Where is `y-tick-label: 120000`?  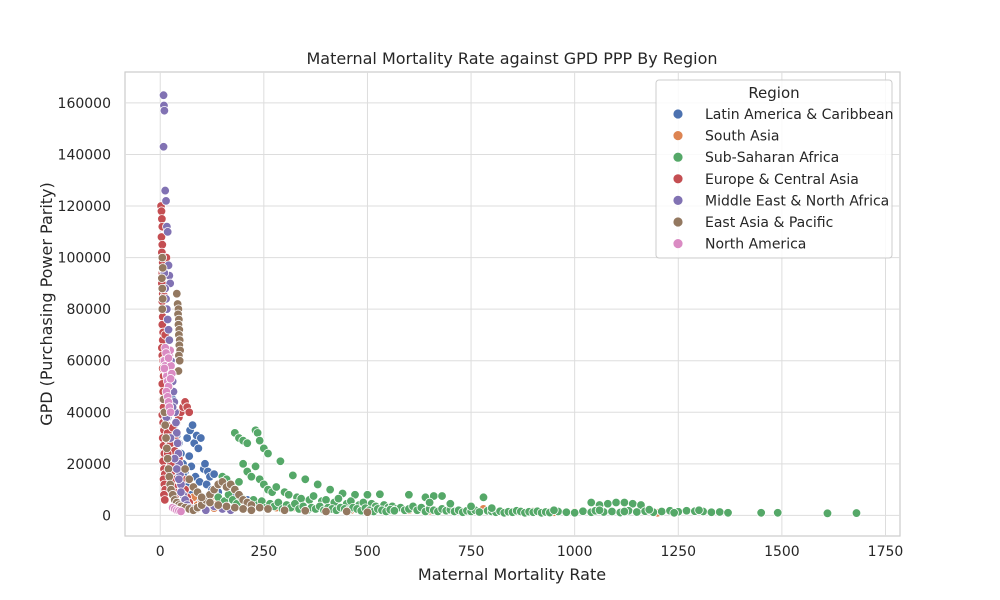
y-tick-label: 120000 is located at coordinates (84, 207).